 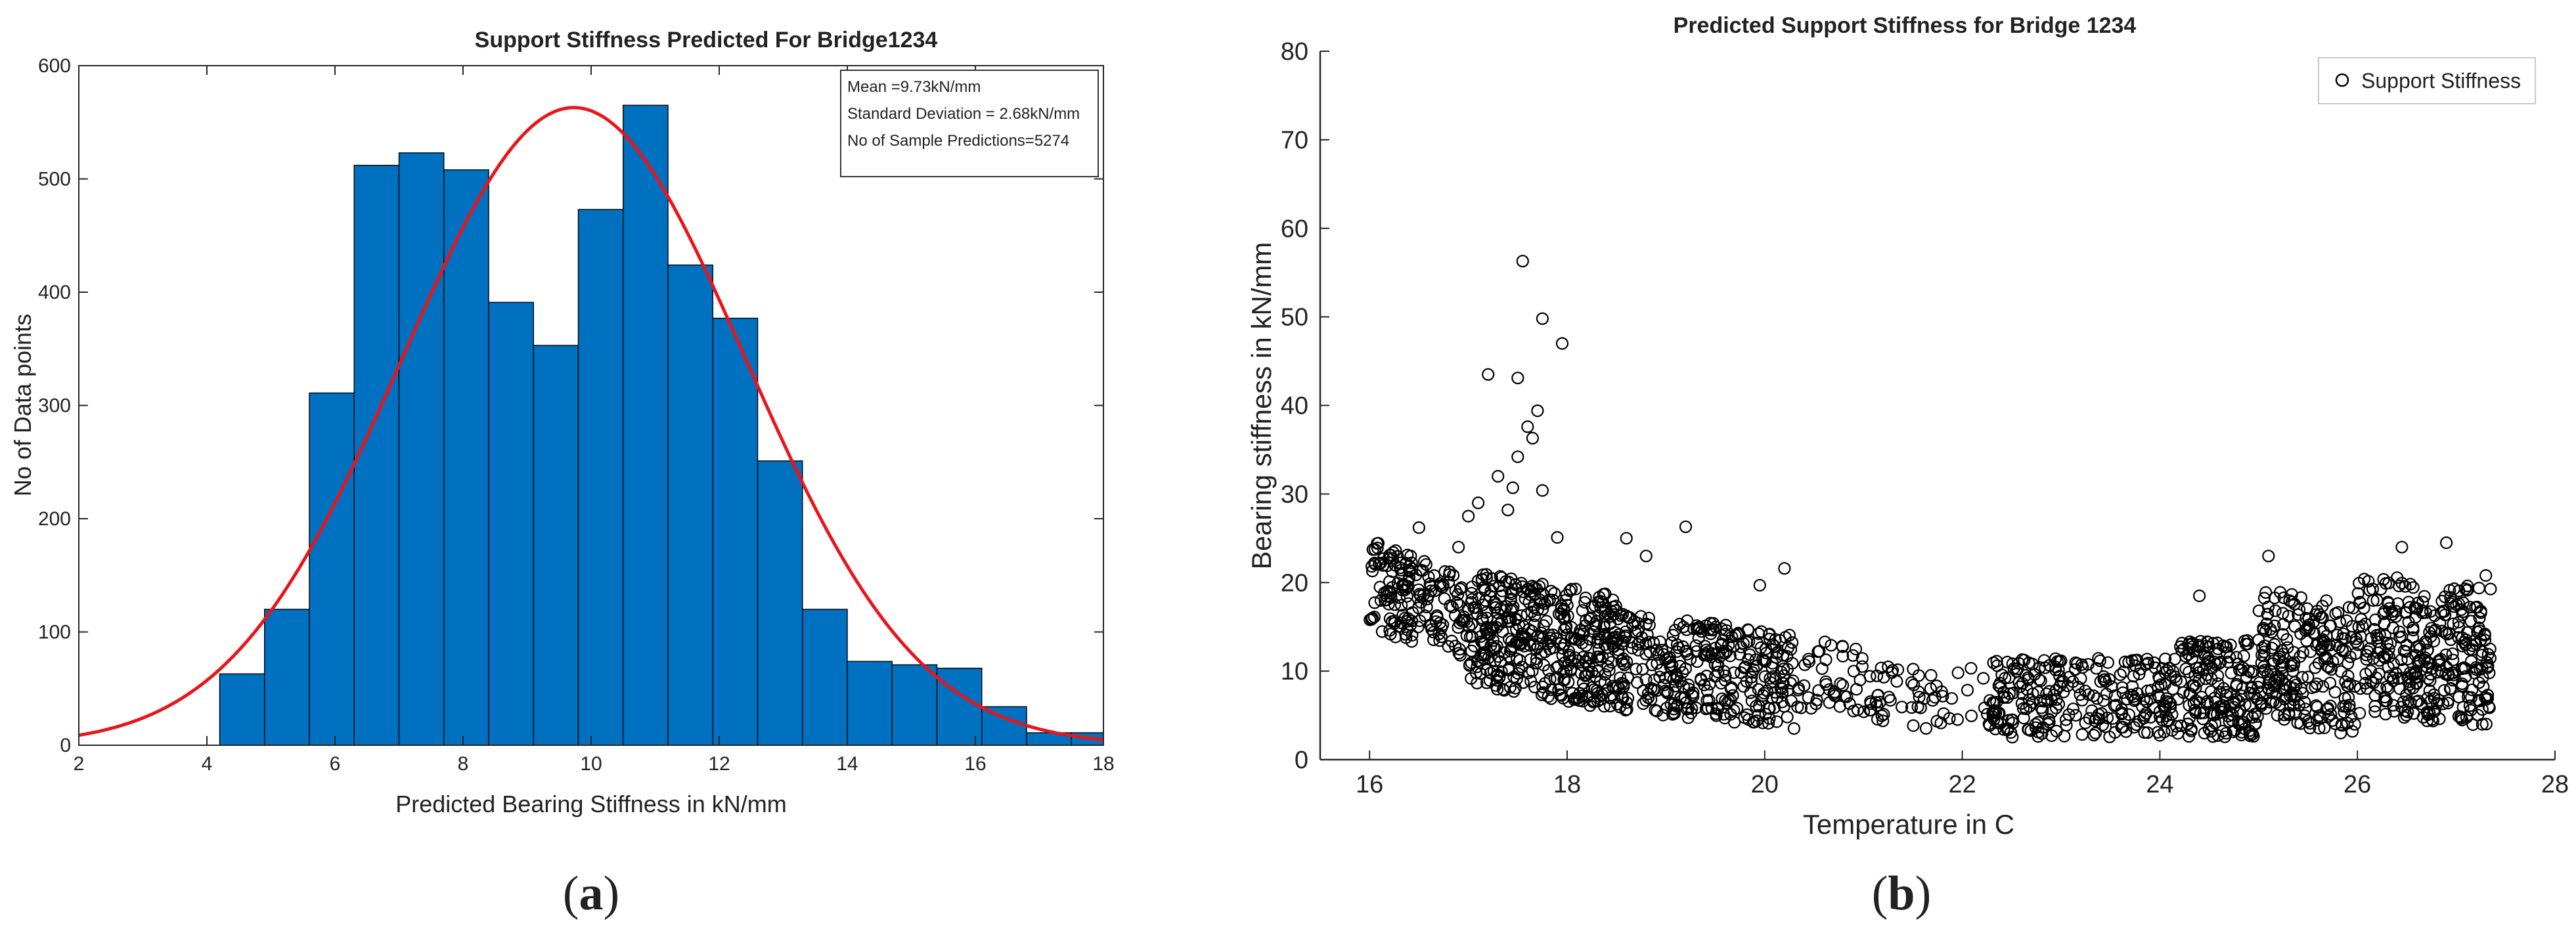 I want to click on histogram-y-tick-label: 400, so click(x=55, y=292).